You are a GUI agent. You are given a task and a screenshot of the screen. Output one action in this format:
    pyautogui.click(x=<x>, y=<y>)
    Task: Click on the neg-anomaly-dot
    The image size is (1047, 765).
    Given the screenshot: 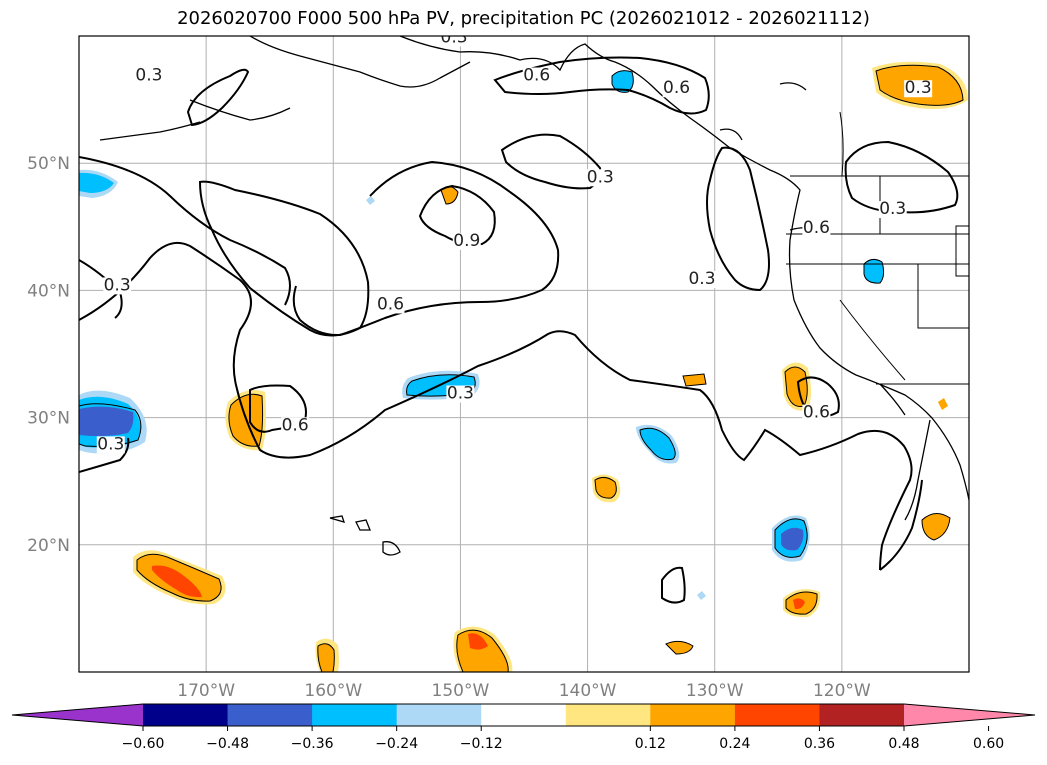 What is the action you would take?
    pyautogui.click(x=370, y=200)
    